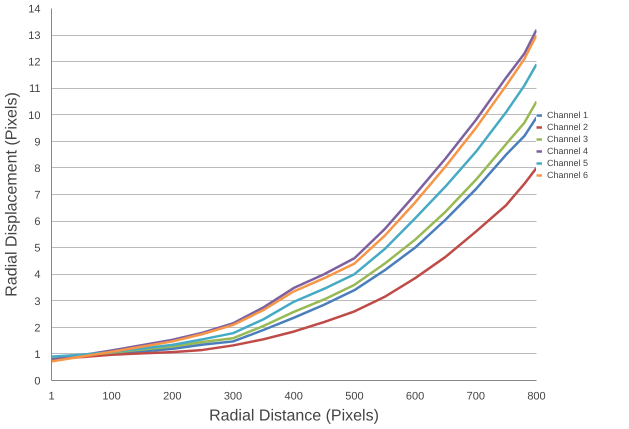 This screenshot has height=429, width=629. I want to click on y-axis-title: Radial Displacement (Pixels), so click(11, 194).